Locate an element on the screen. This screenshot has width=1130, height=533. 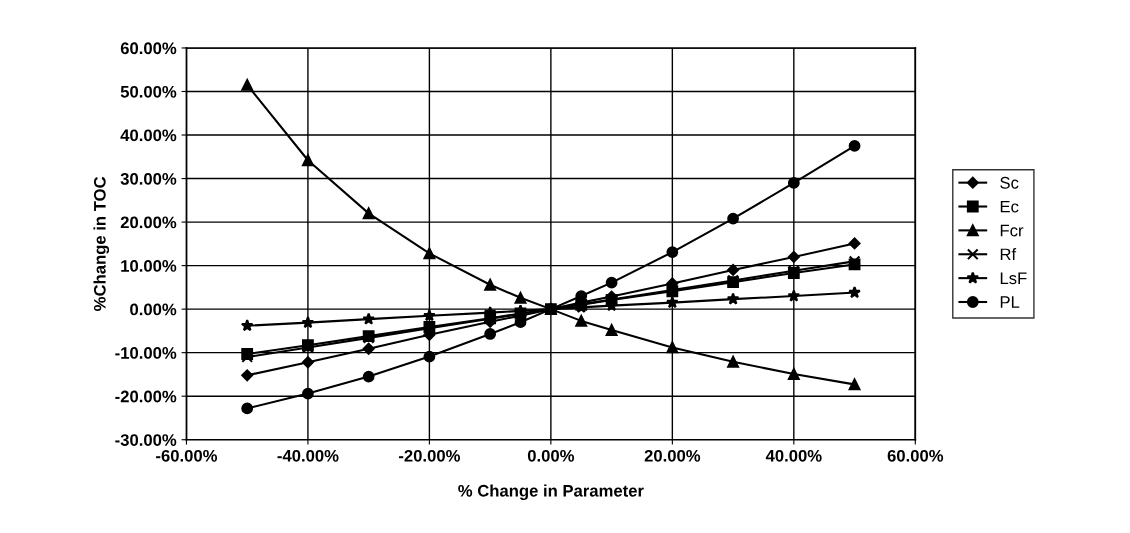
x-tick-label: 60.00% is located at coordinates (915, 455).